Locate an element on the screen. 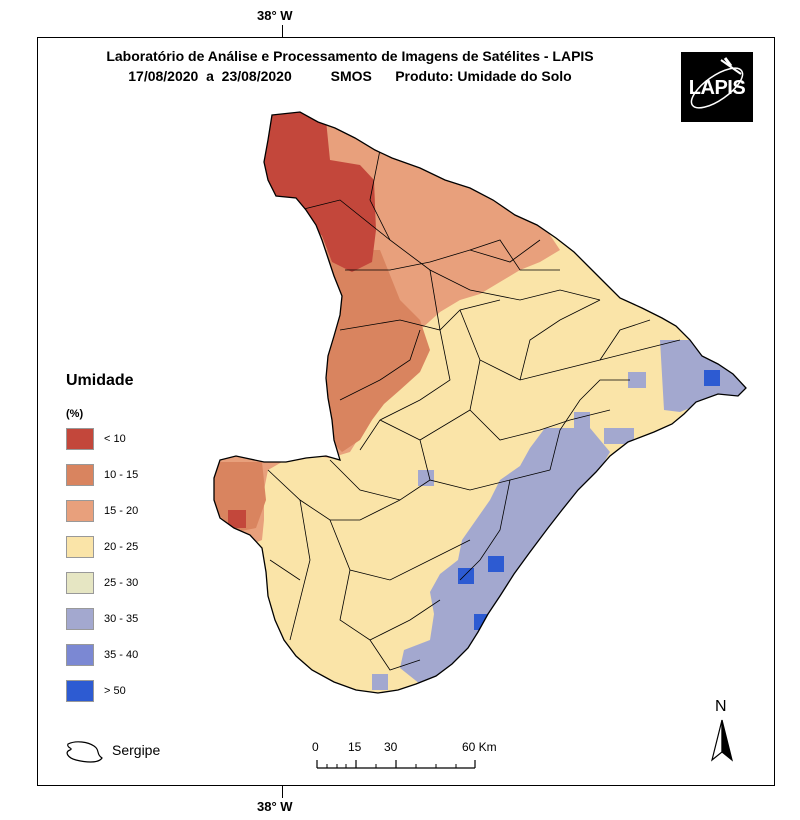 This screenshot has height=820, width=800. legend-label: 10 - 15 is located at coordinates (121, 475).